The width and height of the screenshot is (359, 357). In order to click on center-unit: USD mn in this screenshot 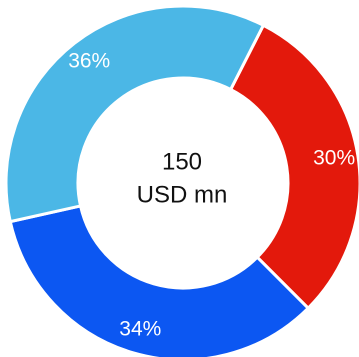, I will do `click(182, 194)`.